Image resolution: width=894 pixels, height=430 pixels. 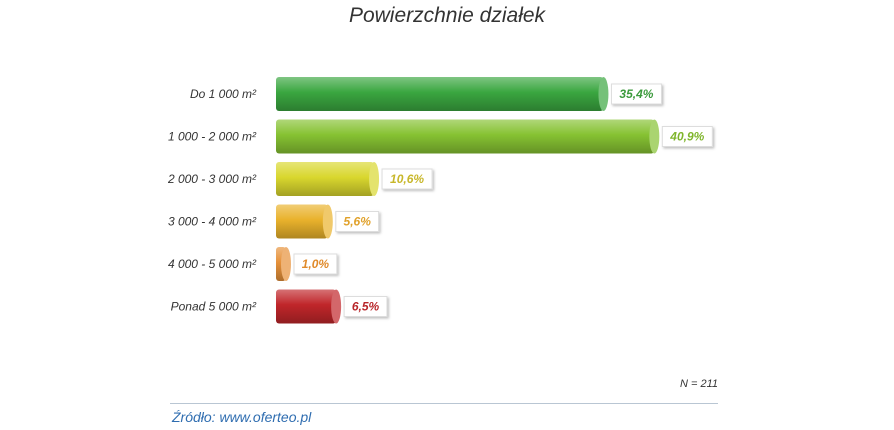 I want to click on category-label: Do 1 000 m², so click(x=223, y=94).